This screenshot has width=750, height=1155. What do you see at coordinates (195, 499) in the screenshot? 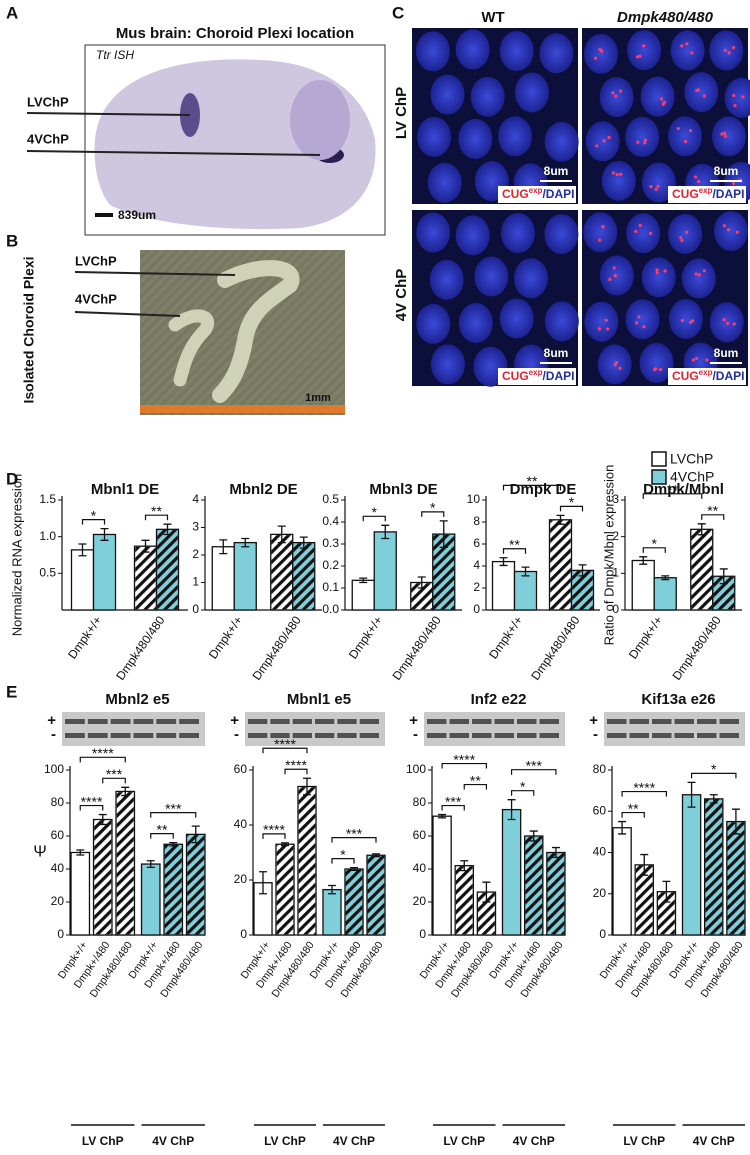
I see `y-tick-label: 4` at bounding box center [195, 499].